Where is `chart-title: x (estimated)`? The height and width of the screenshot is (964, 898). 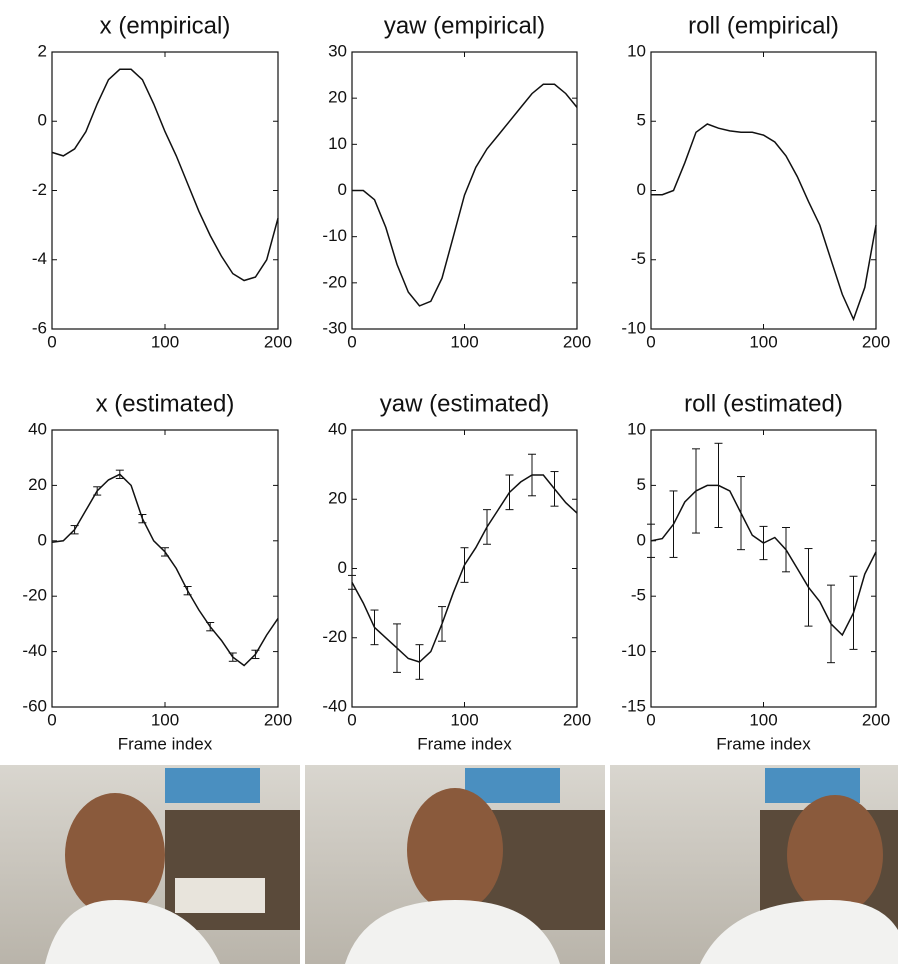 chart-title: x (estimated) is located at coordinates (165, 403).